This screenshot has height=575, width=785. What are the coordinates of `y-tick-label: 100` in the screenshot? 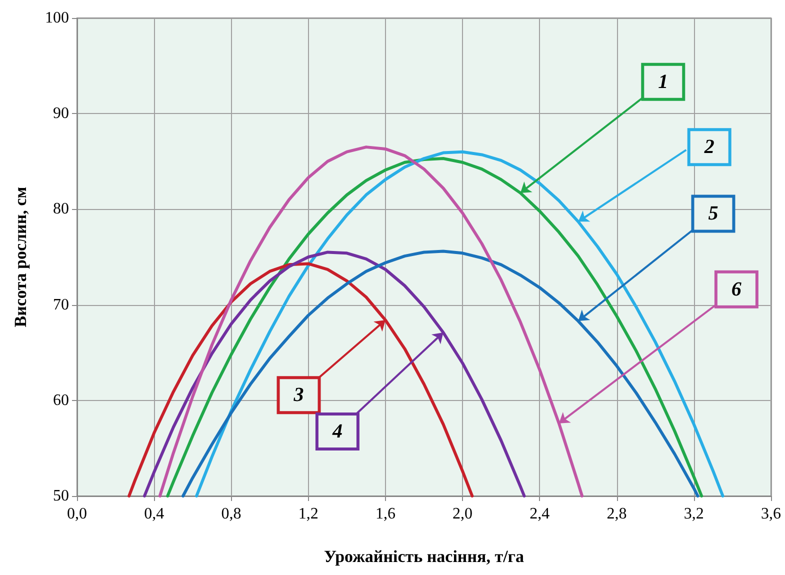 It's located at (57, 18).